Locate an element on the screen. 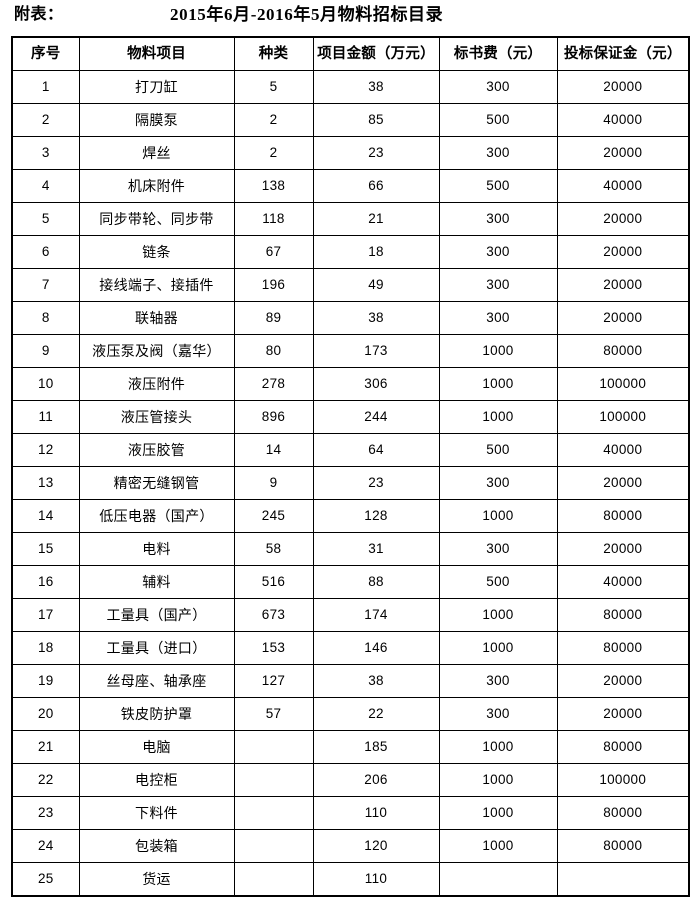  table-row: 19 丝母座、轴承座 127 38 300 20000 is located at coordinates (350, 681).